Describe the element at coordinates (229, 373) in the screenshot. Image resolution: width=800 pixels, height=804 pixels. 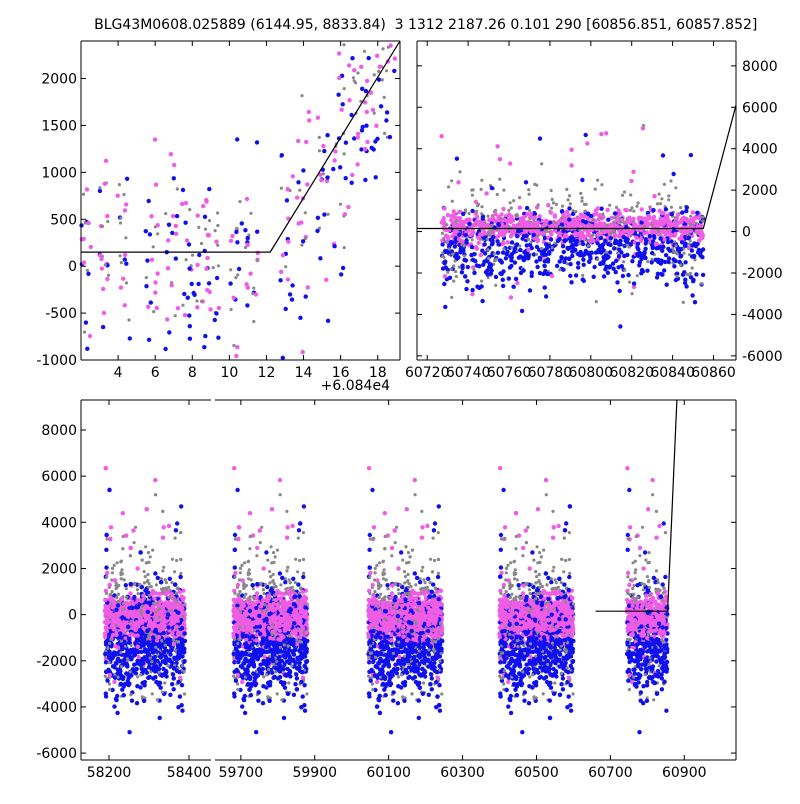
I see `x-tick-label: 10` at that location.